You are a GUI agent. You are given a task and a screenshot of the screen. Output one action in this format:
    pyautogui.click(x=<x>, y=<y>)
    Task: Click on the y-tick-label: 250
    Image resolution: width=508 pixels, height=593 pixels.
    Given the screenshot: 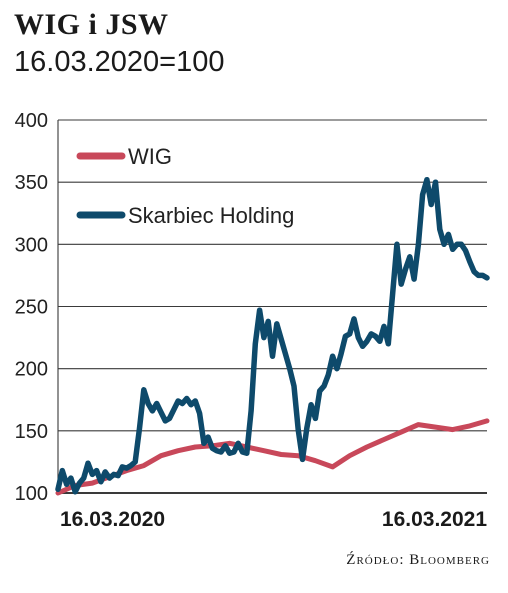 What is the action you would take?
    pyautogui.click(x=31, y=308)
    